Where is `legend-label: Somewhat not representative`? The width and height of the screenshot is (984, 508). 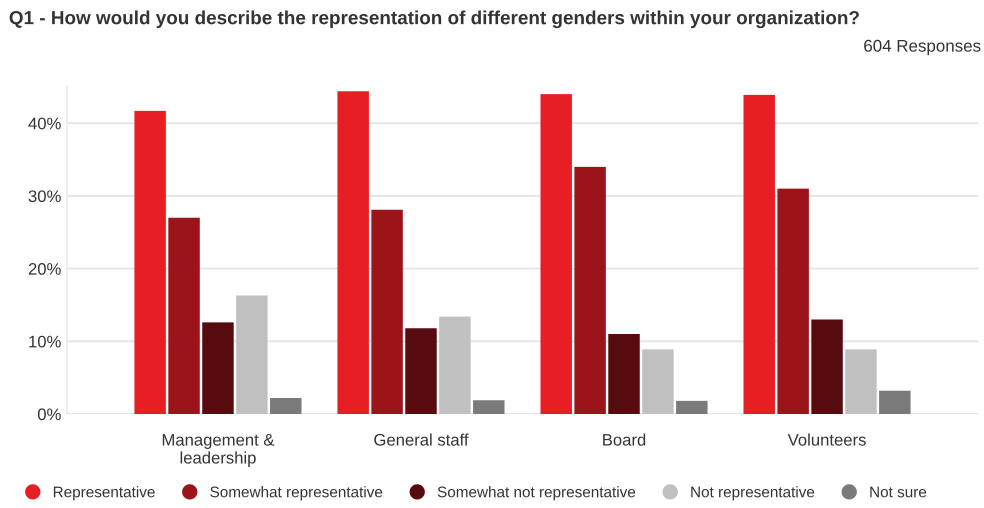 legend-label: Somewhat not representative is located at coordinates (537, 493).